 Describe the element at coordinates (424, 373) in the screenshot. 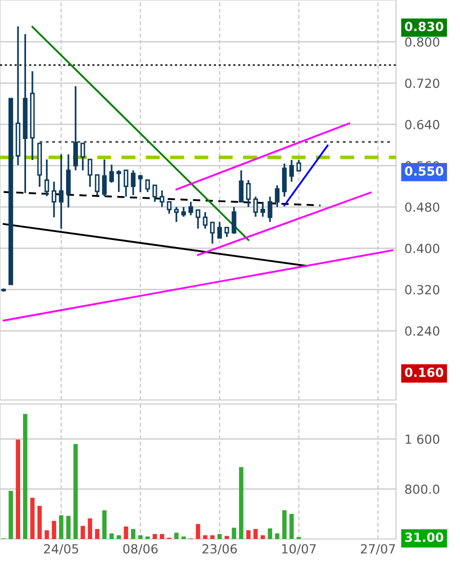

I see `y-tick-label: 0.160` at that location.